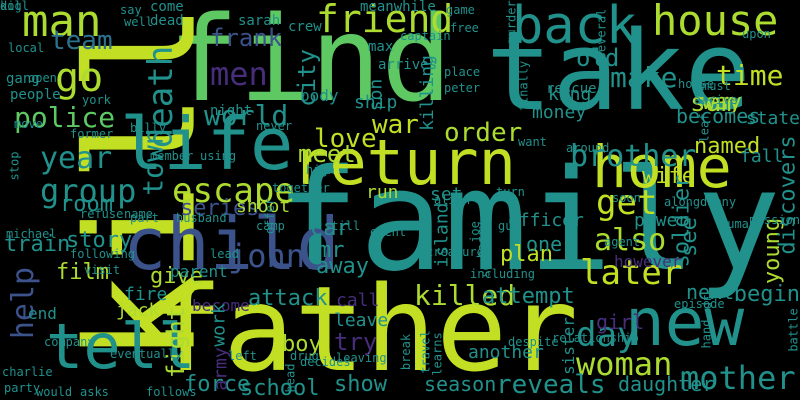  Describe the element at coordinates (259, 21) in the screenshot. I see `word-sarah: sarah` at that location.